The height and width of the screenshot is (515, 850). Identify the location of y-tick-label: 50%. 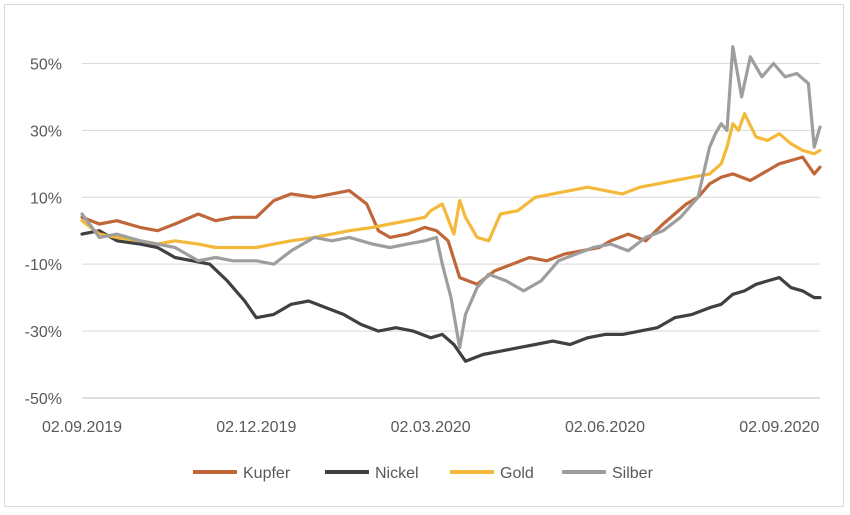
(46, 64).